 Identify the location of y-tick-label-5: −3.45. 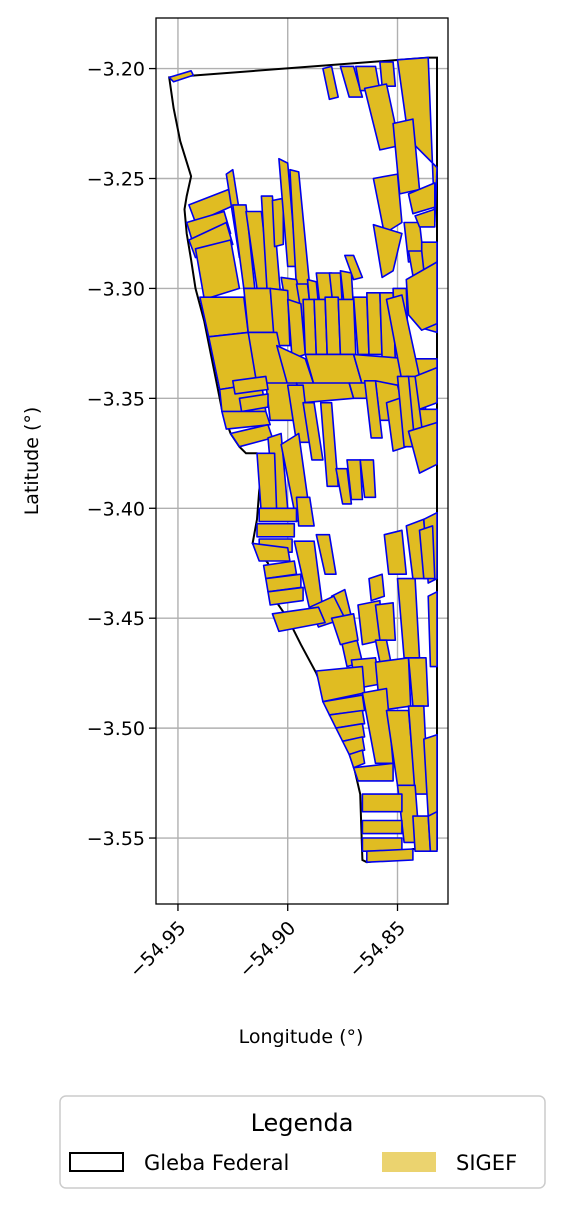
(116, 619).